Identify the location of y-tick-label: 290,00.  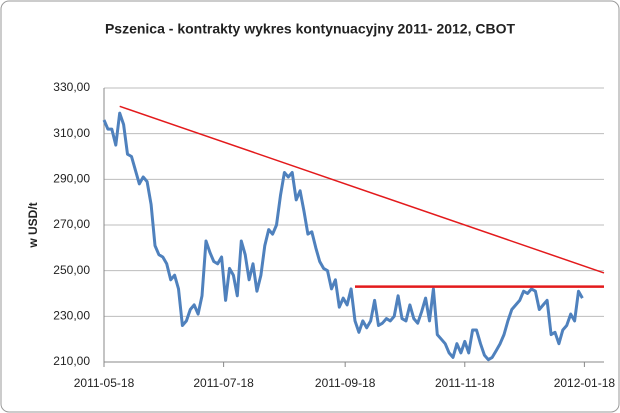
(71, 179).